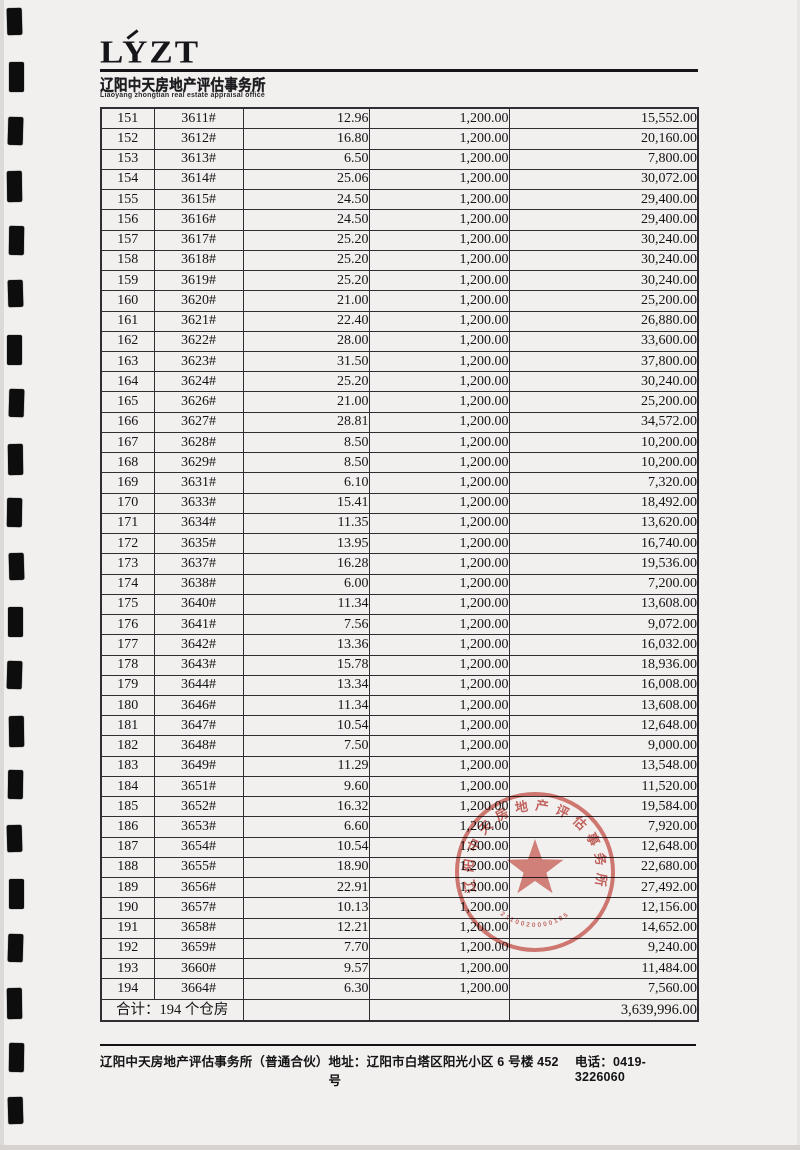 Image resolution: width=800 pixels, height=1150 pixels. Describe the element at coordinates (603, 908) in the screenshot. I see `cell-total: 12,156.00` at that location.